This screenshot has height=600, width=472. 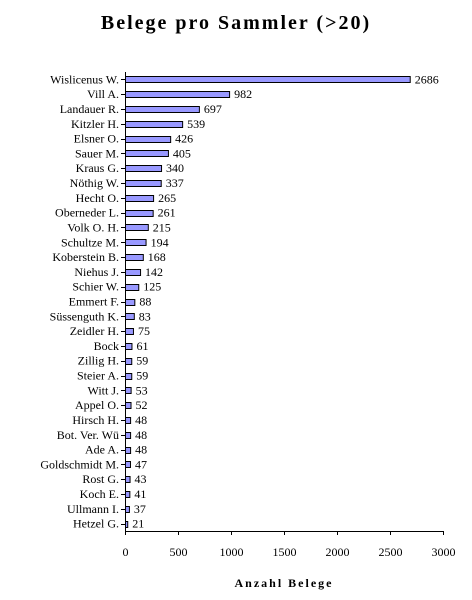 What do you see at coordinates (96, 524) in the screenshot?
I see `category-label: Hetzel G.` at bounding box center [96, 524].